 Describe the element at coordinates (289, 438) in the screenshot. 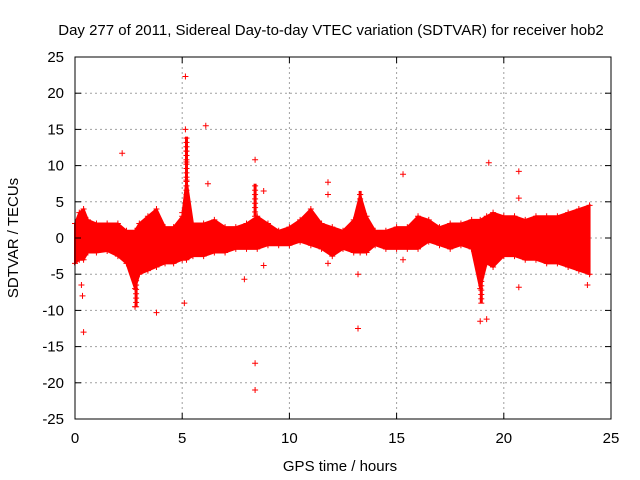

I see `x-tick-label: 10` at that location.